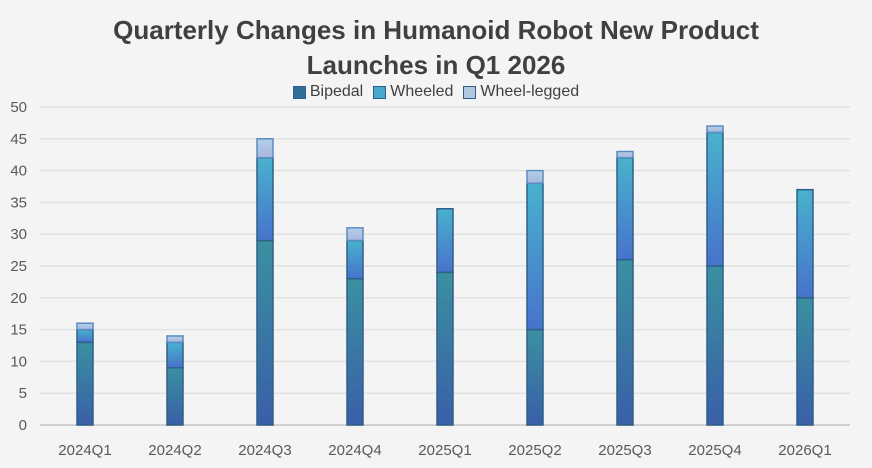 The height and width of the screenshot is (468, 872). What do you see at coordinates (535, 256) in the screenshot?
I see `bar-wheeled-2025Q2` at bounding box center [535, 256].